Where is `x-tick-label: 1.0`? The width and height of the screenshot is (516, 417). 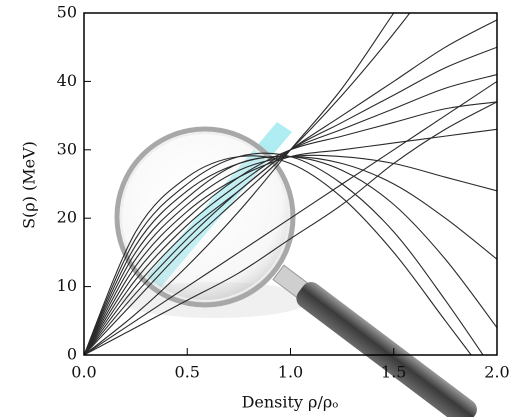
x-tick-label: 1.0 is located at coordinates (290, 372).